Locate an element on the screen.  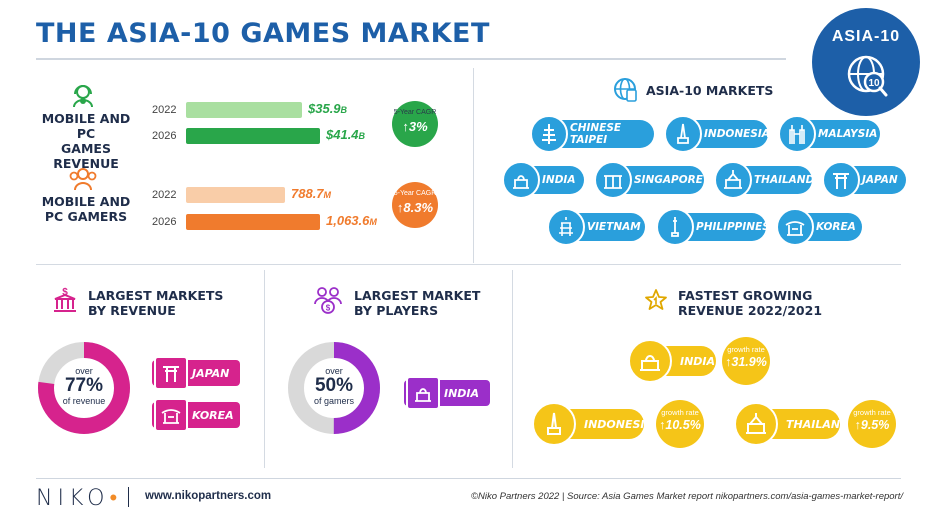
asia10-badge: ASIA-10 10 is located at coordinates (866, 62).